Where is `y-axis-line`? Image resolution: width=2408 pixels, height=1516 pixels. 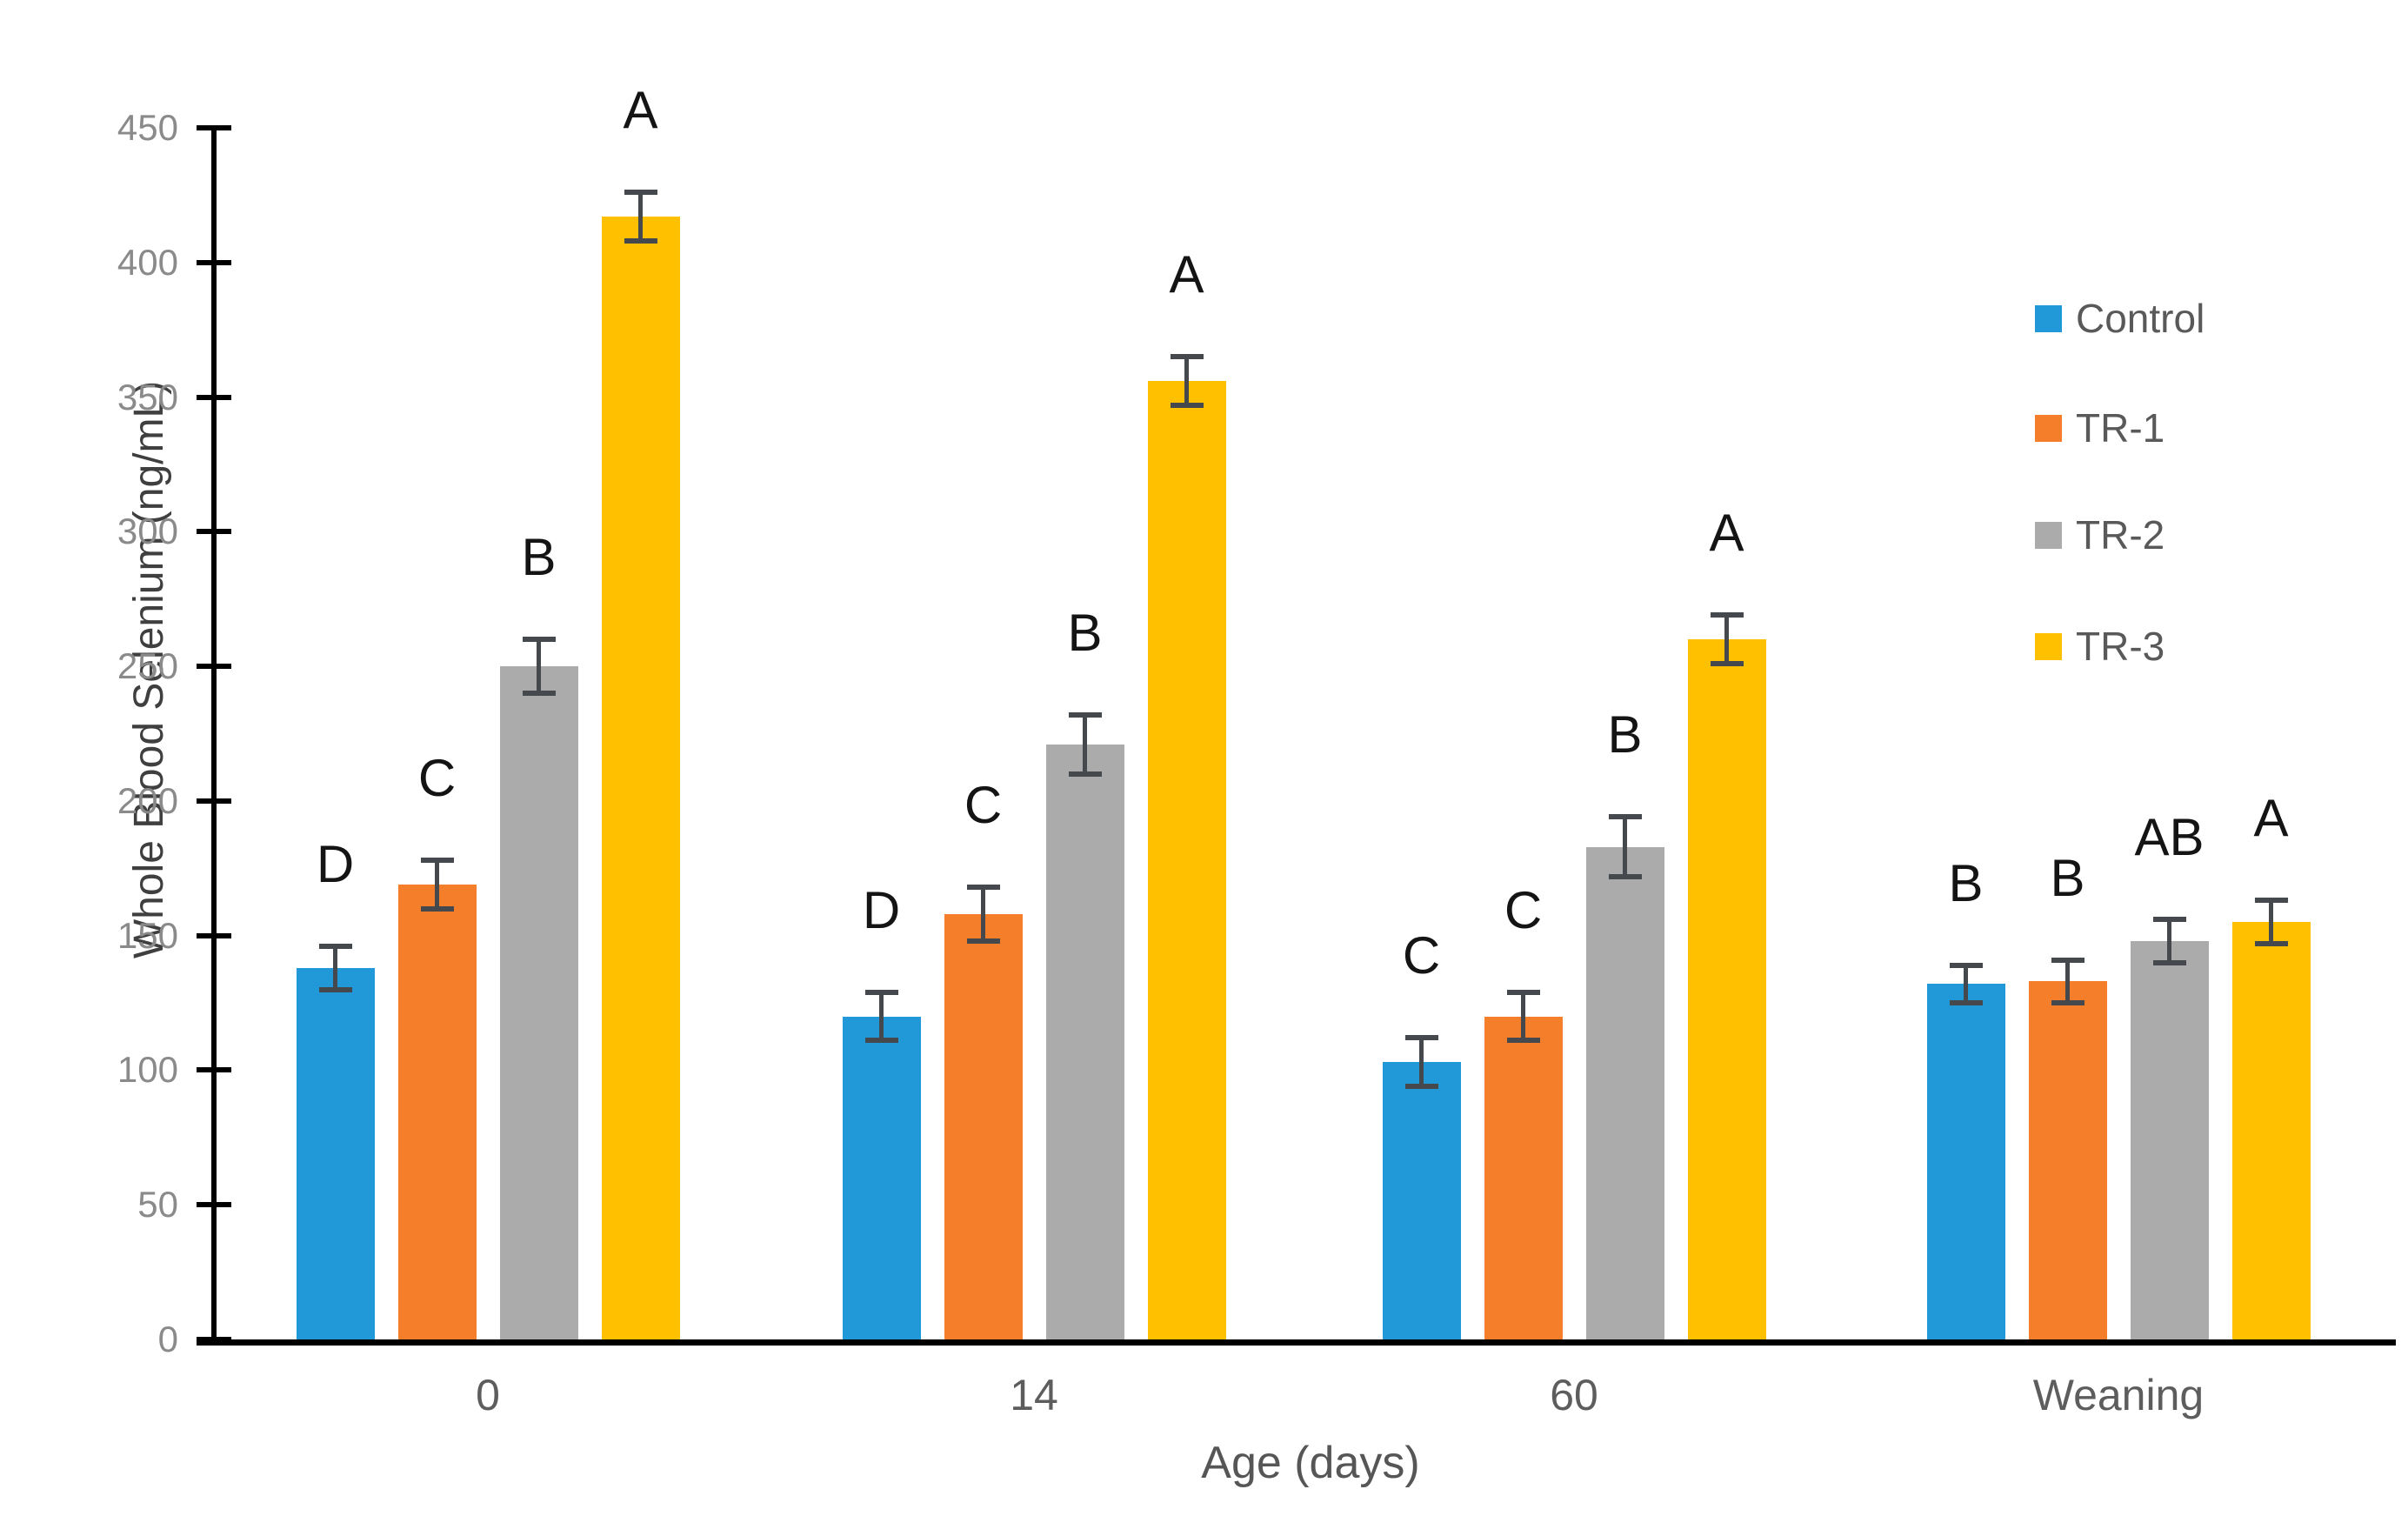
y-axis-line is located at coordinates (214, 735).